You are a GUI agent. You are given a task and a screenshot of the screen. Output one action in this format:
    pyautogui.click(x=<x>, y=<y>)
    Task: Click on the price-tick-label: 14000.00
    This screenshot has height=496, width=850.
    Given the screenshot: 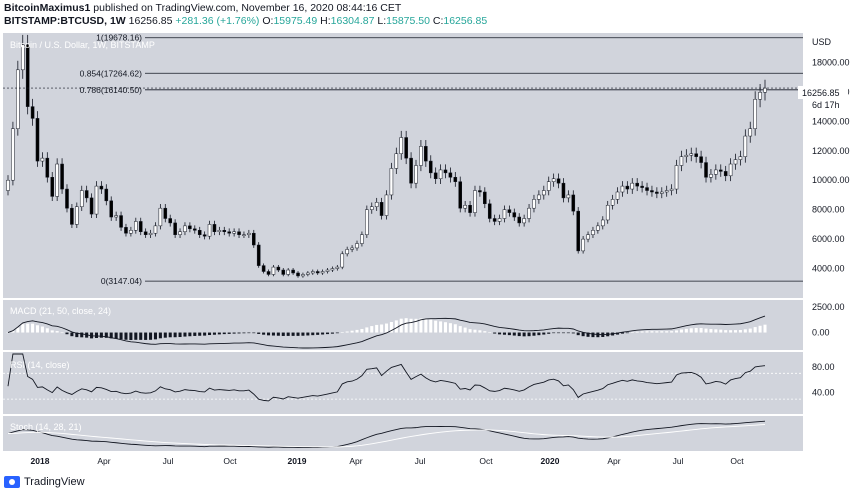 What is the action you would take?
    pyautogui.click(x=831, y=121)
    